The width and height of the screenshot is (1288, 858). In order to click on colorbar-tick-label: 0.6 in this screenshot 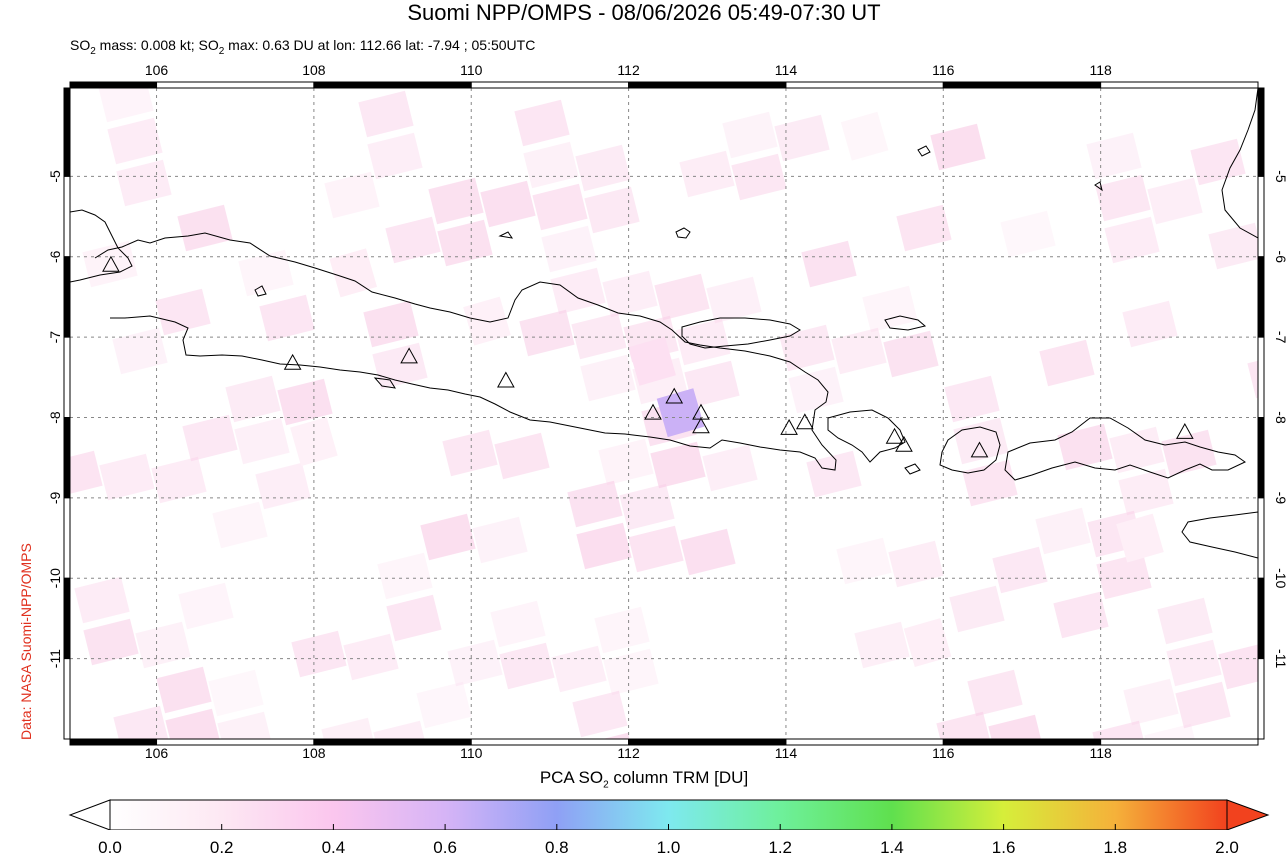, I will do `click(445, 847)`.